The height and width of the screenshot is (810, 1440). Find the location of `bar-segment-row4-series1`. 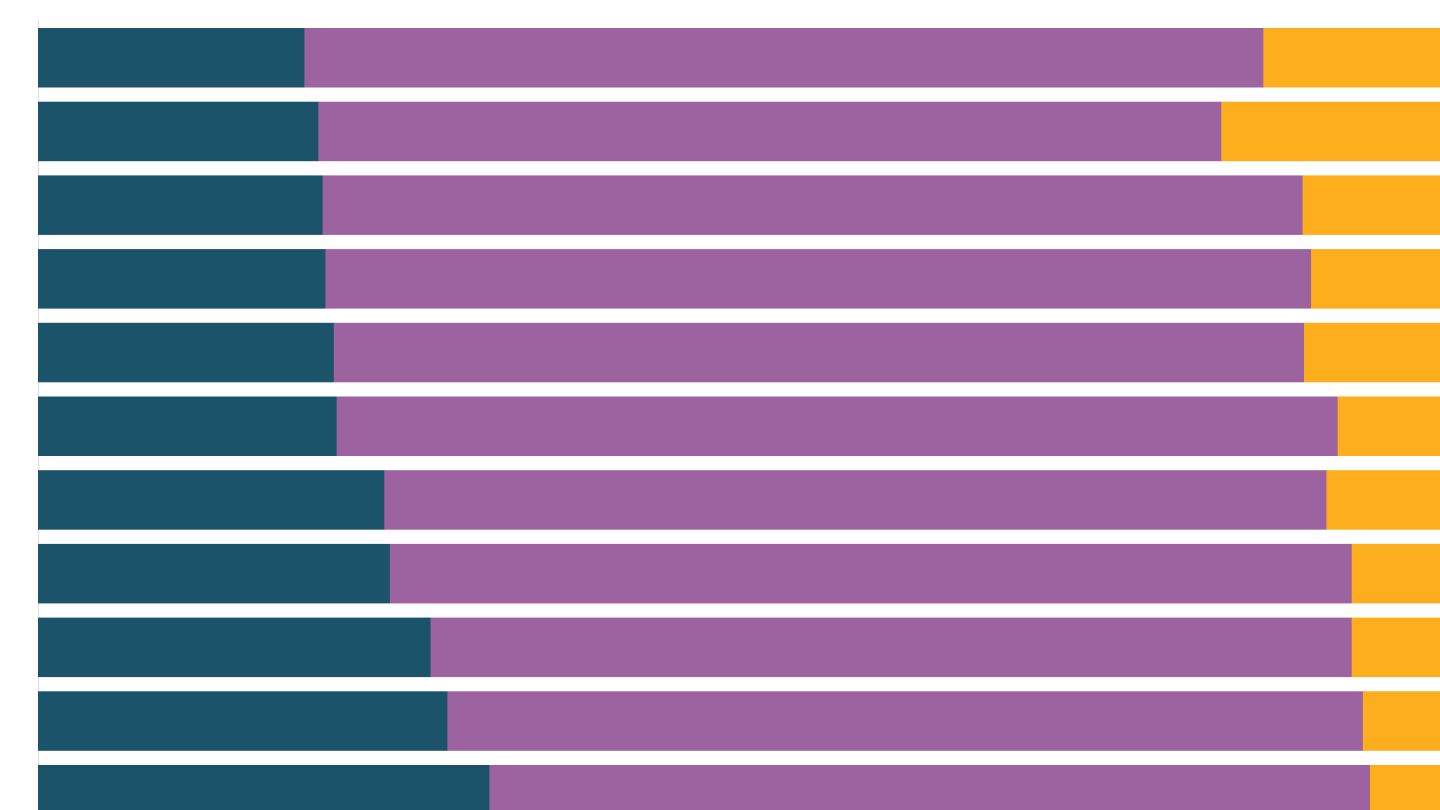

bar-segment-row4-series1 is located at coordinates (182, 279).